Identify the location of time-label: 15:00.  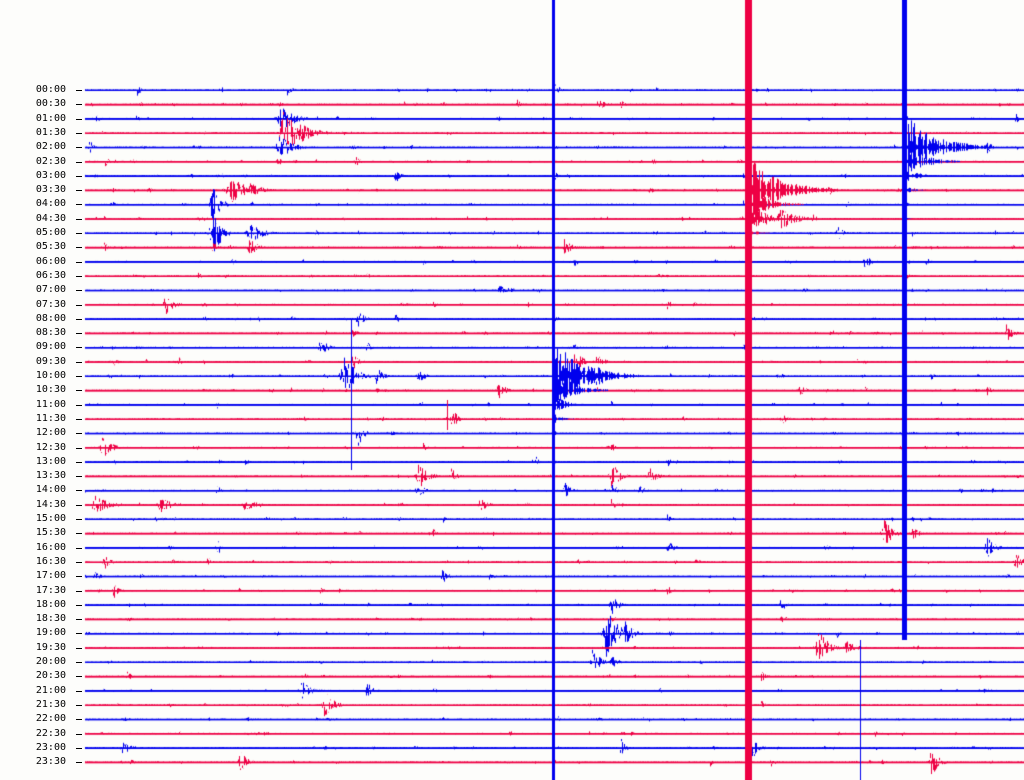
(50, 518).